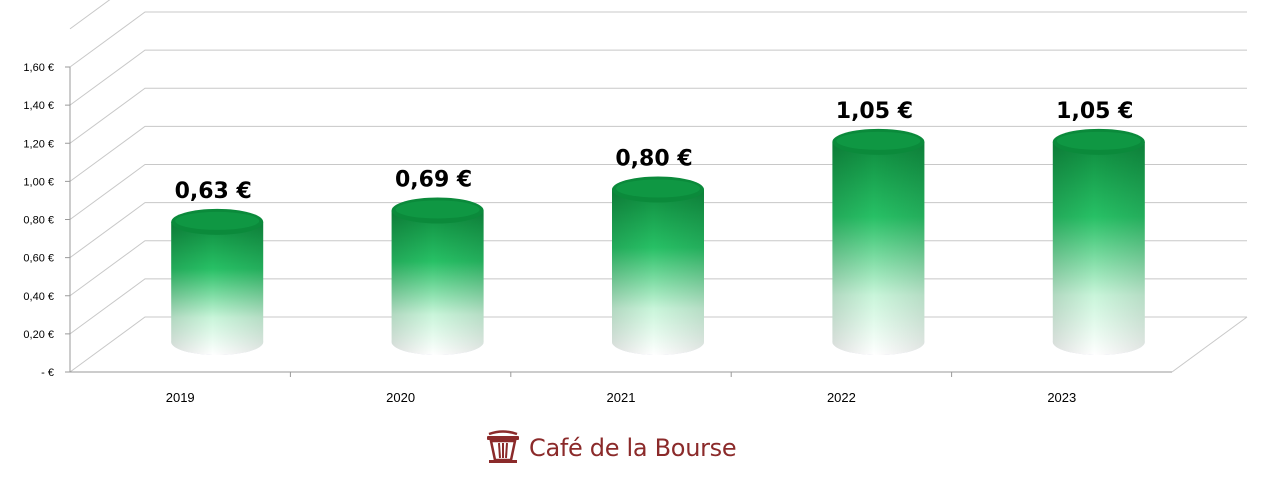 Image resolution: width=1280 pixels, height=484 pixels. I want to click on x-tick-label: 2022, so click(841, 397).